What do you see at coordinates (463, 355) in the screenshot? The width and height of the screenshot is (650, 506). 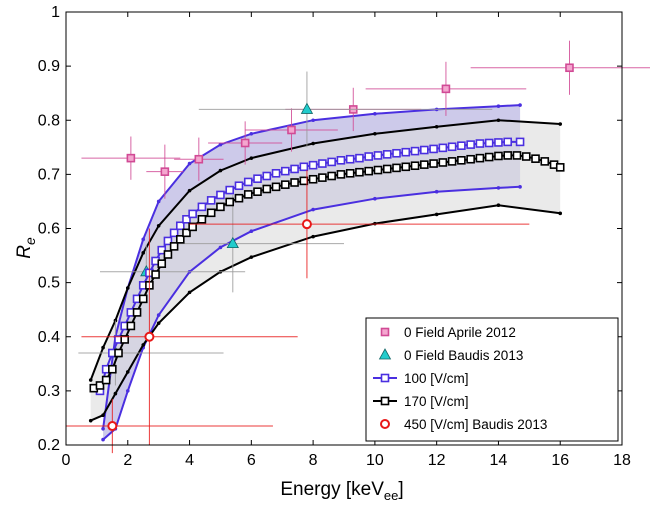 I see `legend-label: 0 Field Baudis 2013` at bounding box center [463, 355].